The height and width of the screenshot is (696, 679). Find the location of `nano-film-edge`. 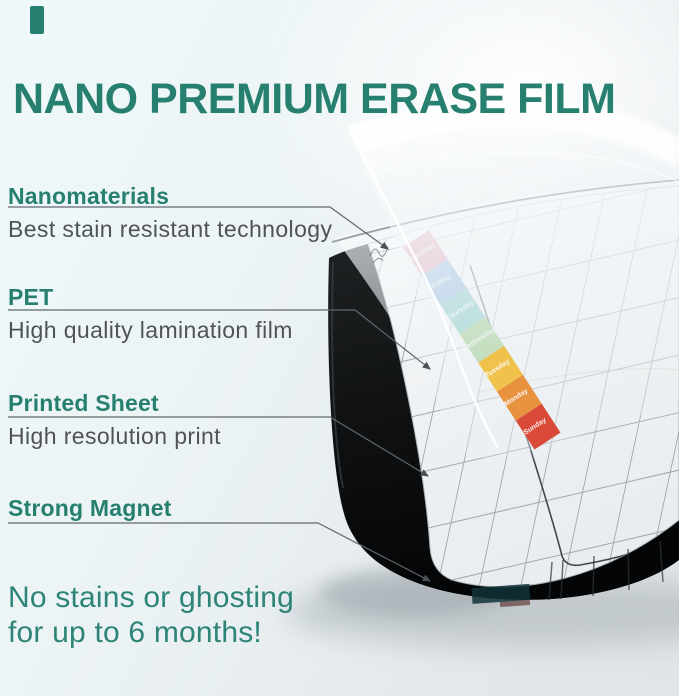

nano-film-edge is located at coordinates (424, 289).